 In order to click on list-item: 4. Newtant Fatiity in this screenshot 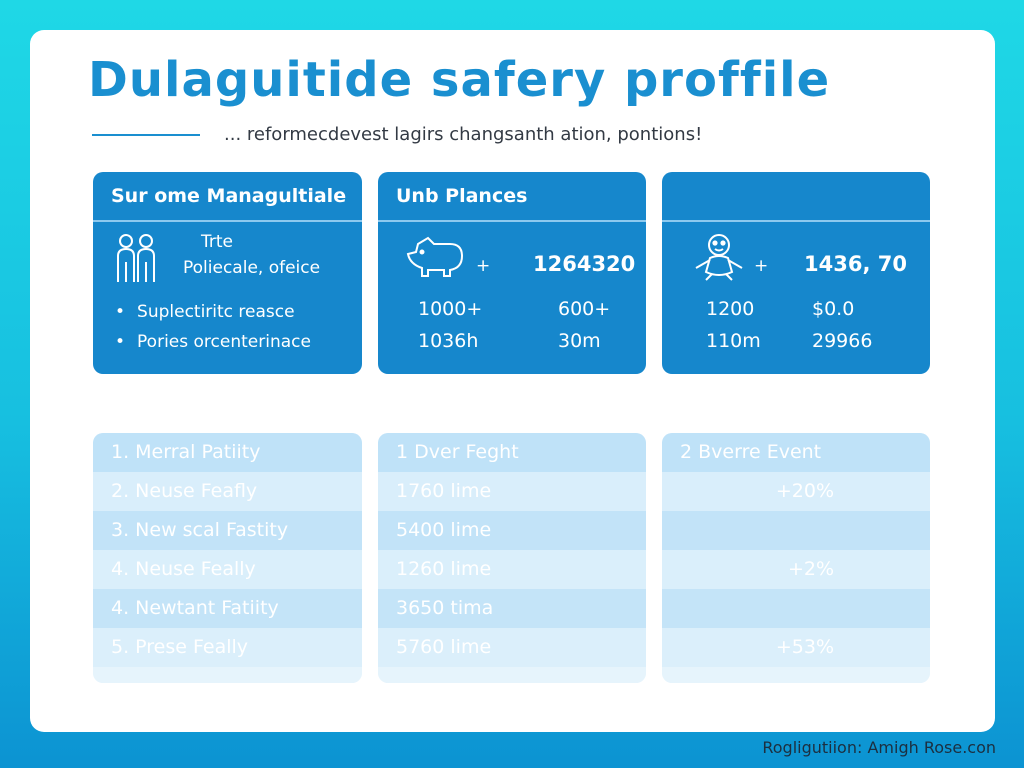, I will do `click(227, 608)`.